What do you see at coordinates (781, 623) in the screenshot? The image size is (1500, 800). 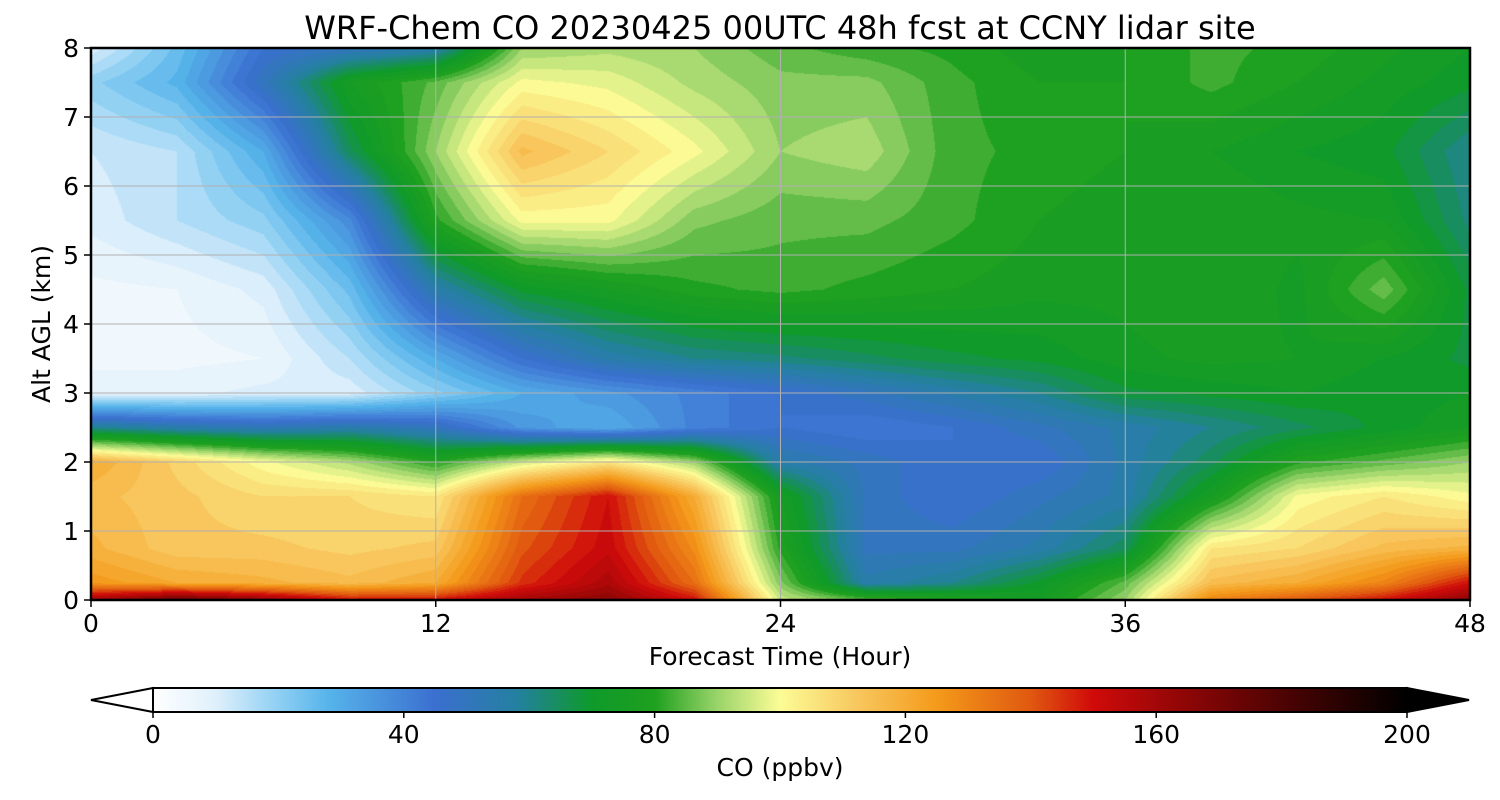 I see `x-tick-label: 24` at bounding box center [781, 623].